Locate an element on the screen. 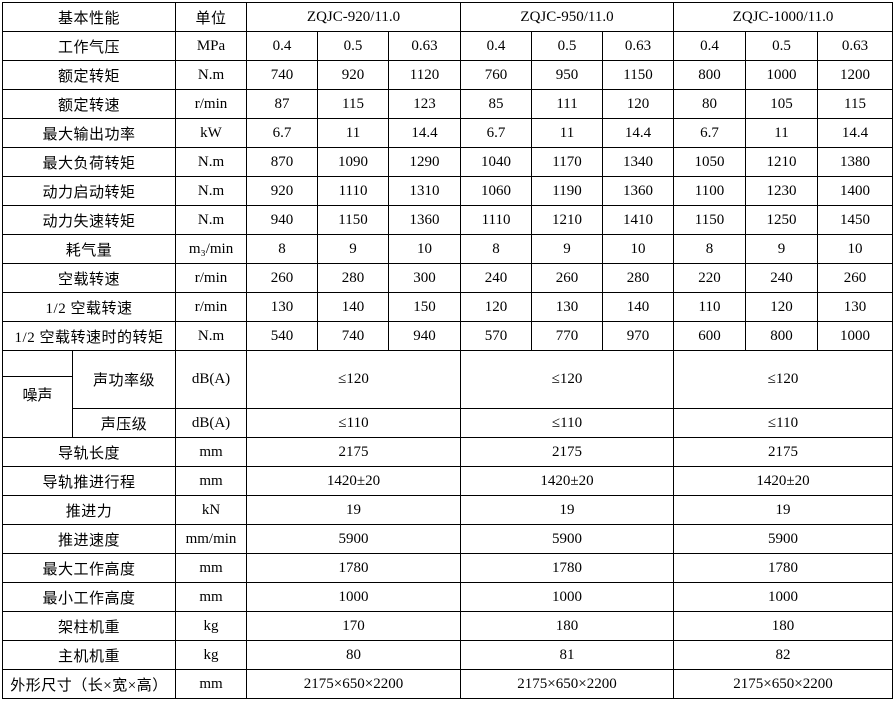  value-cell: 111 is located at coordinates (567, 104).